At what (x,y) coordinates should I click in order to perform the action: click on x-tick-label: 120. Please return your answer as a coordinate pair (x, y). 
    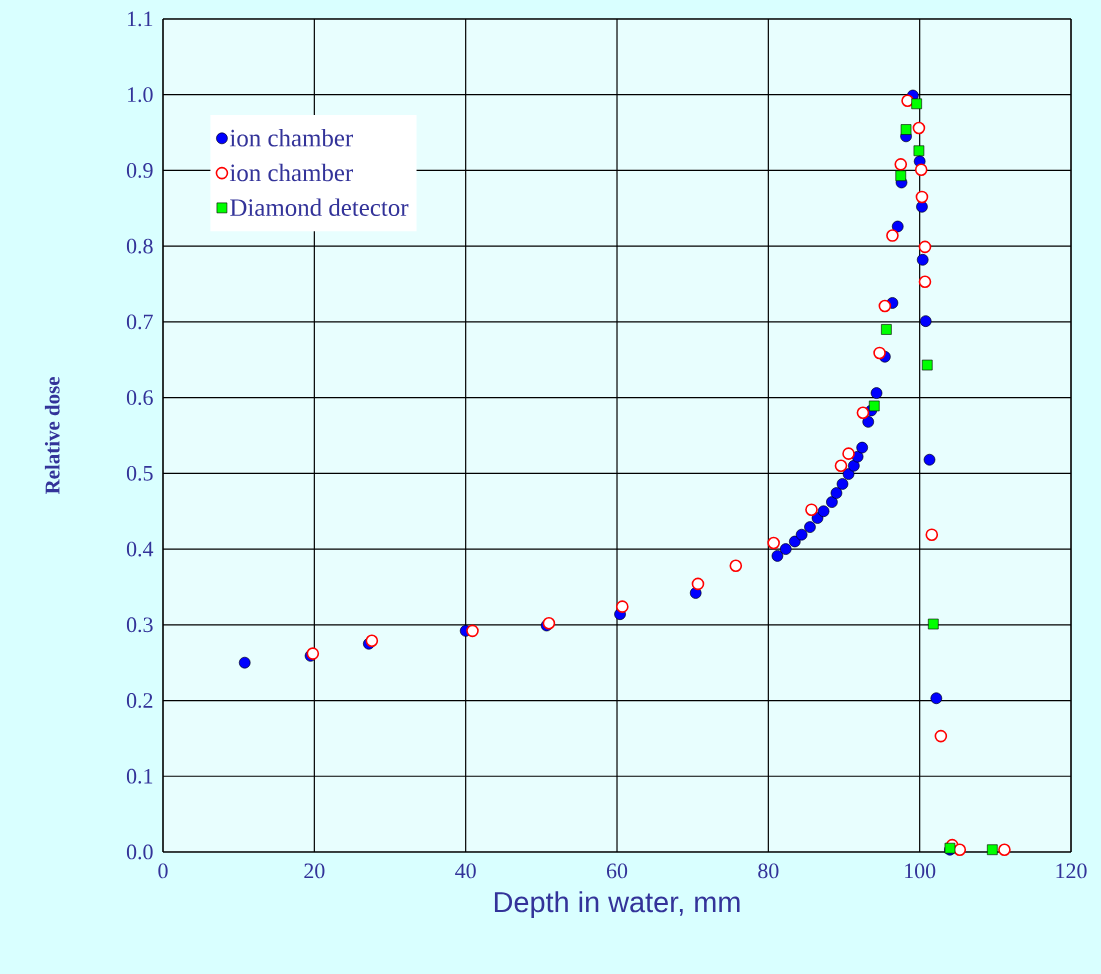
    Looking at the image, I should click on (1071, 871).